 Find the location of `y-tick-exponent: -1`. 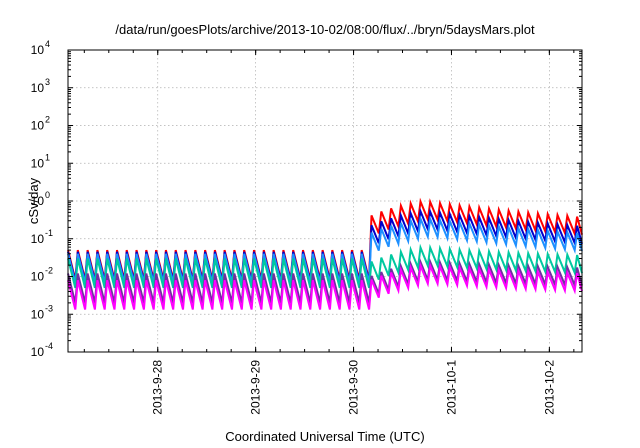

y-tick-exponent: -1 is located at coordinates (49, 233).